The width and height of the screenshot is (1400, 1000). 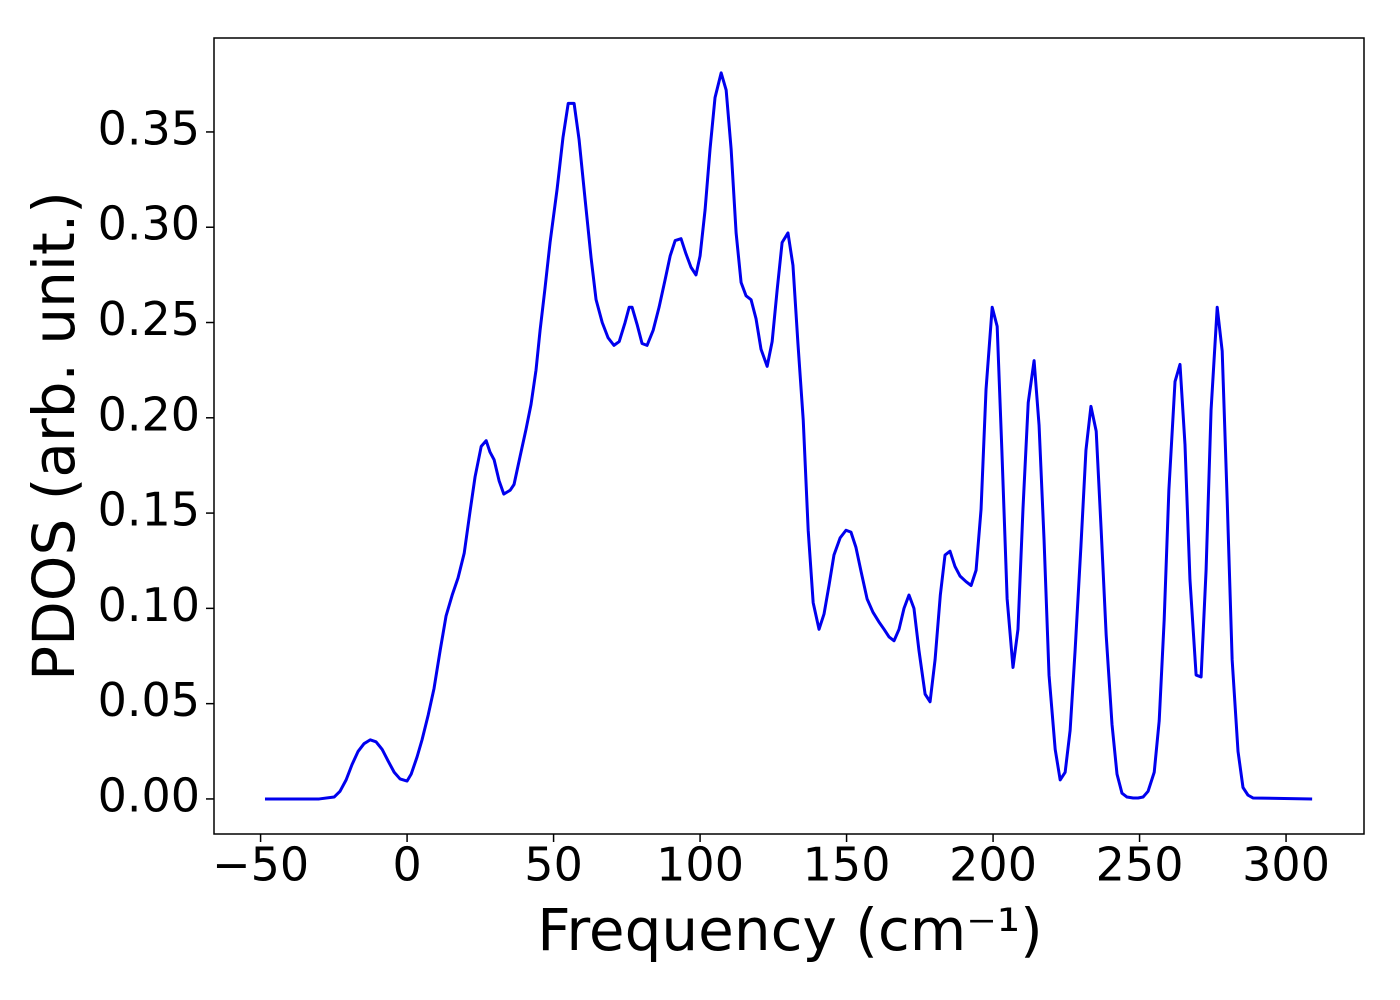 What do you see at coordinates (553, 865) in the screenshot?
I see `x-tick-label: 50` at bounding box center [553, 865].